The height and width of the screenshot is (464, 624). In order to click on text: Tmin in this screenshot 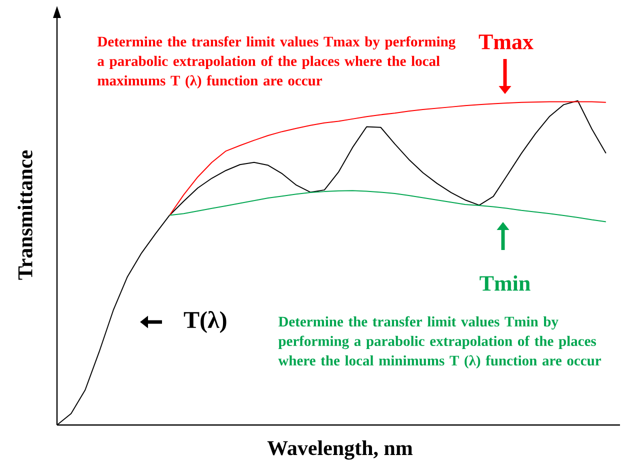, I will do `click(505, 283)`.